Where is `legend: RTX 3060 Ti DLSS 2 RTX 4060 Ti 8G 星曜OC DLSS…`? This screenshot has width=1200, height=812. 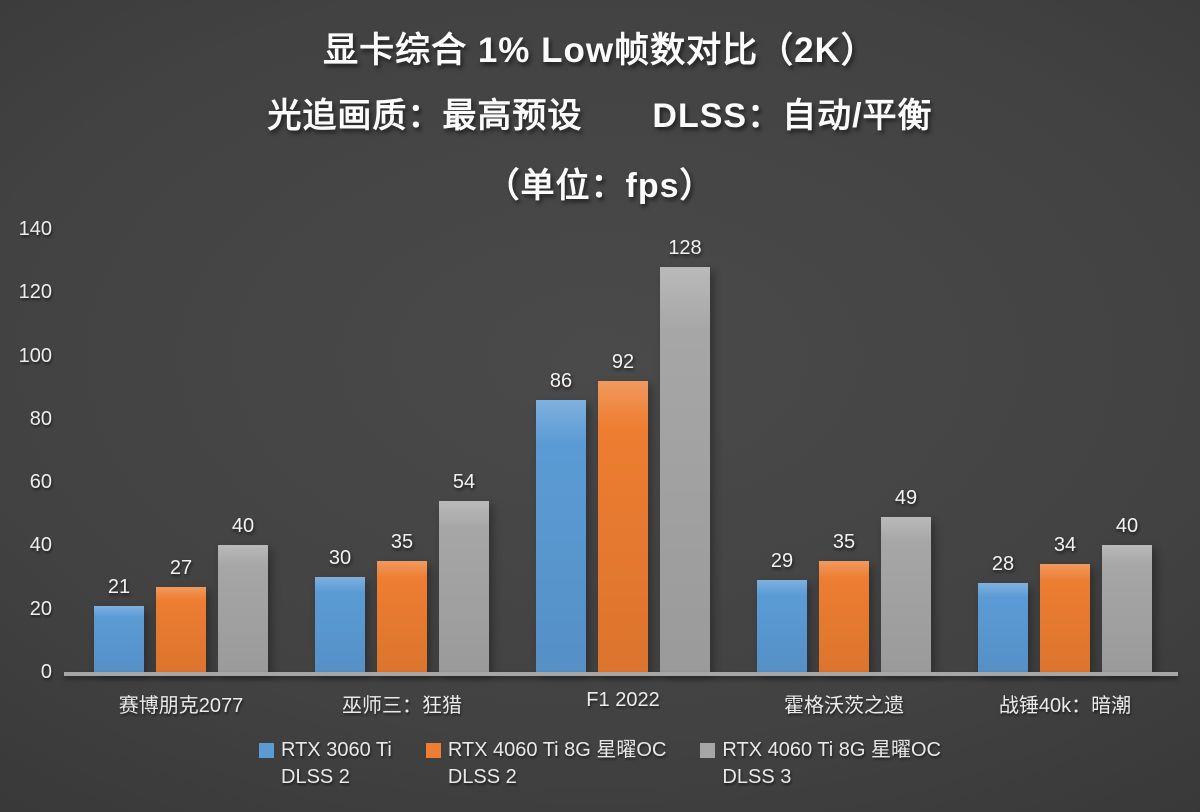
legend: RTX 3060 Ti DLSS 2 RTX 4060 Ti 8G 星曜OC DLSS… is located at coordinates (600, 764).